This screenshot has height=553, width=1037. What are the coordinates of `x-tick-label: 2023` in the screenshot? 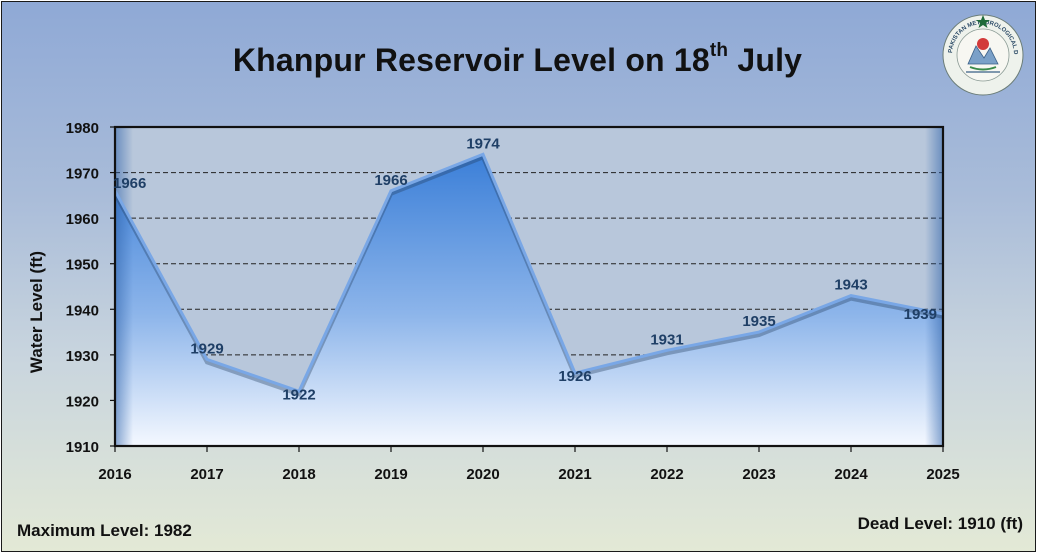 It's located at (758, 474).